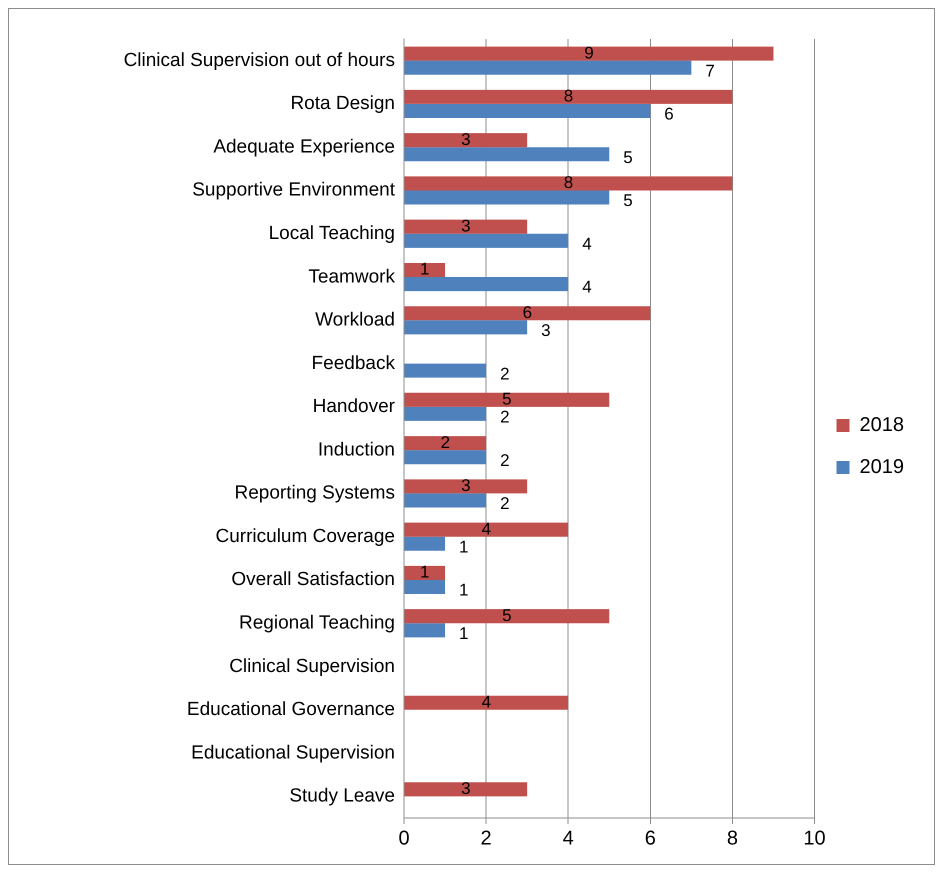 This screenshot has height=873, width=947. What do you see at coordinates (352, 277) in the screenshot?
I see `y-tick-label: Teamwork` at bounding box center [352, 277].